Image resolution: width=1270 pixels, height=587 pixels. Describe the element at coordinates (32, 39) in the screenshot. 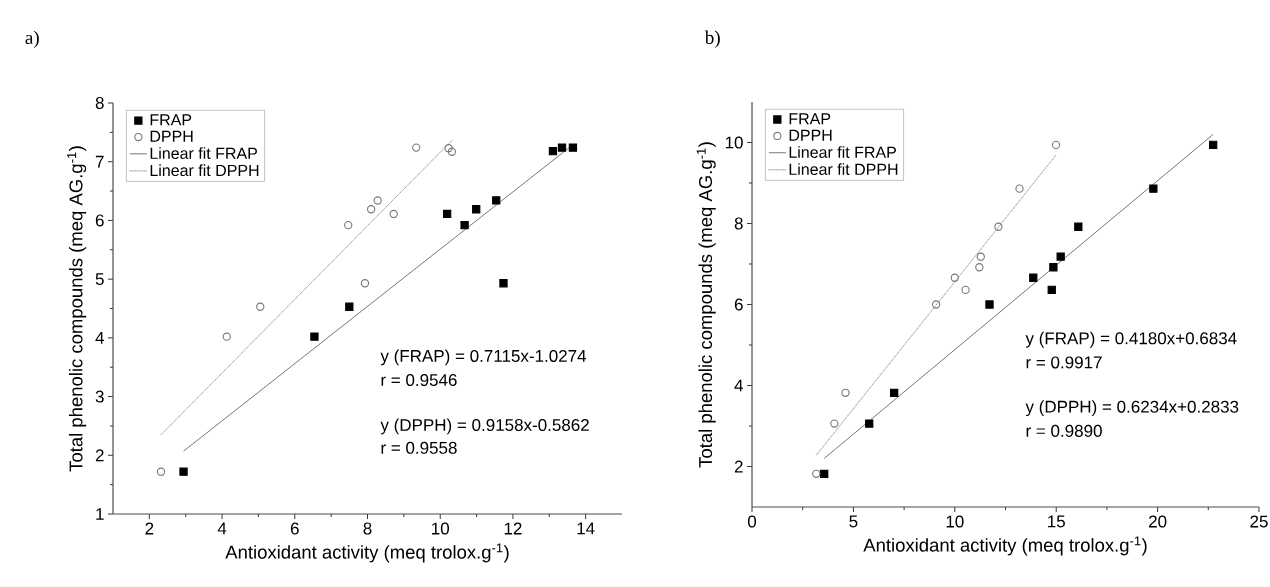

I see `chart-title: a)` at that location.